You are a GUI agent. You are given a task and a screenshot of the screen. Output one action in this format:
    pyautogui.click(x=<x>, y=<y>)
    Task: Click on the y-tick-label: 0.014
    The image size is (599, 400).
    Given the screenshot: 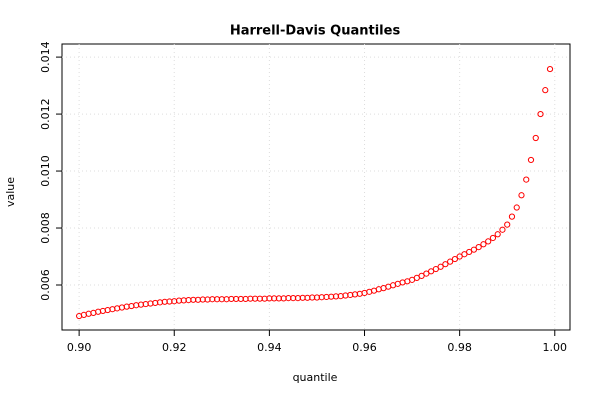 What is the action you would take?
    pyautogui.click(x=45, y=57)
    